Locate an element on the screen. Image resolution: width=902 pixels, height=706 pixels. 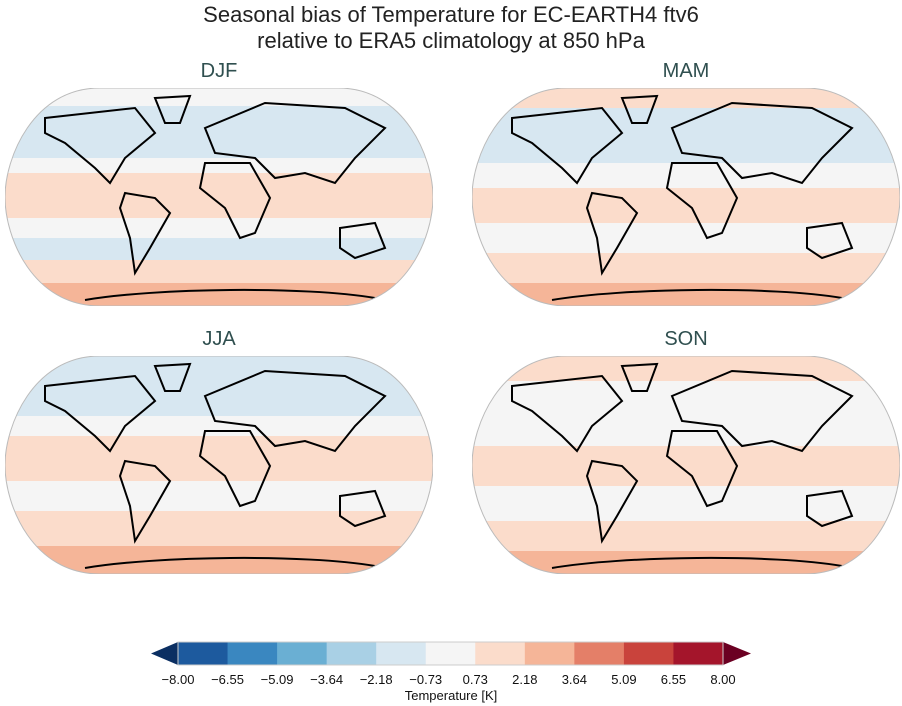
colorbar-over-arrow is located at coordinates (737, 653).